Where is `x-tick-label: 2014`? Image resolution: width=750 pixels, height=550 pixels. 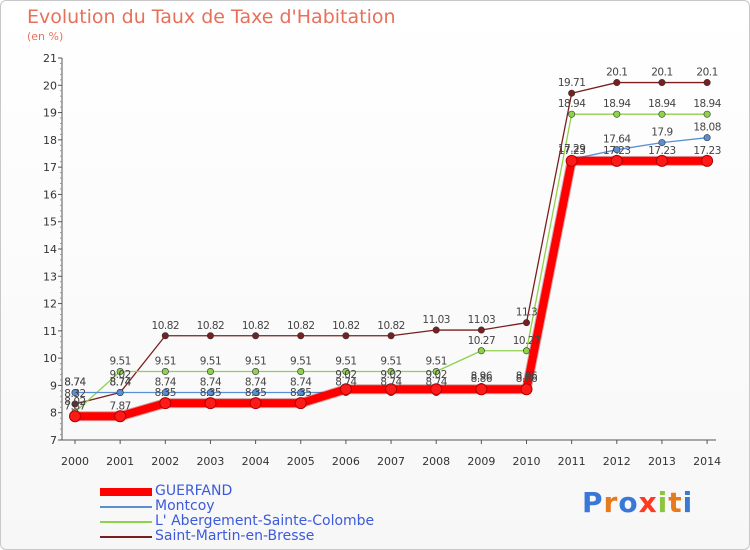 x-tick-label: 2014 is located at coordinates (707, 461).